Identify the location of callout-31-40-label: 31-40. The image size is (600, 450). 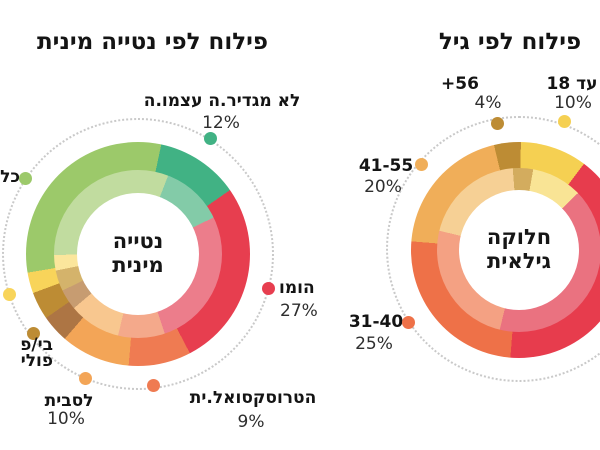
(376, 322).